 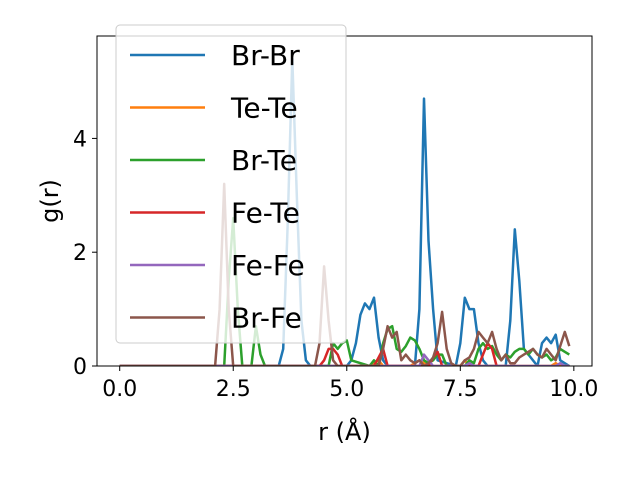 I want to click on x-tick-label: 0.0, so click(x=119, y=389).